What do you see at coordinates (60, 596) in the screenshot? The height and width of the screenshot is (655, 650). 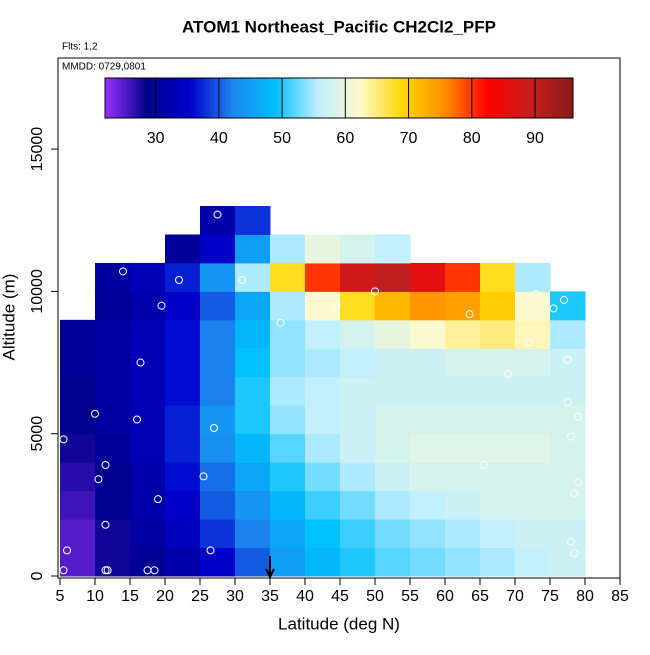 I see `x-tick-label: 5` at bounding box center [60, 596].